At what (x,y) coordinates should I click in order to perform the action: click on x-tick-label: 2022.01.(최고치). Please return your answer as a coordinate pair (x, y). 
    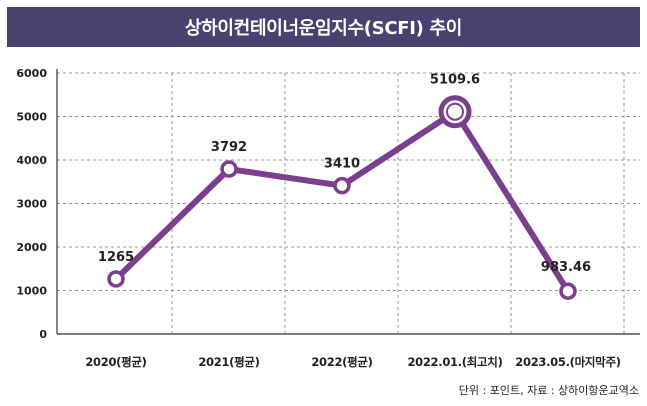
    Looking at the image, I should click on (454, 362).